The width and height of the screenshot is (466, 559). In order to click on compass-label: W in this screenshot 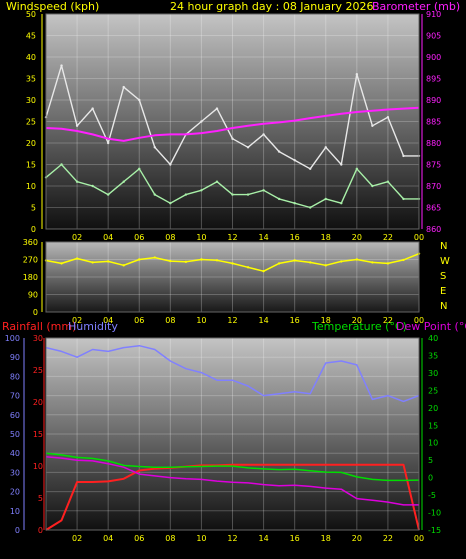, I will do `click(445, 261)`.